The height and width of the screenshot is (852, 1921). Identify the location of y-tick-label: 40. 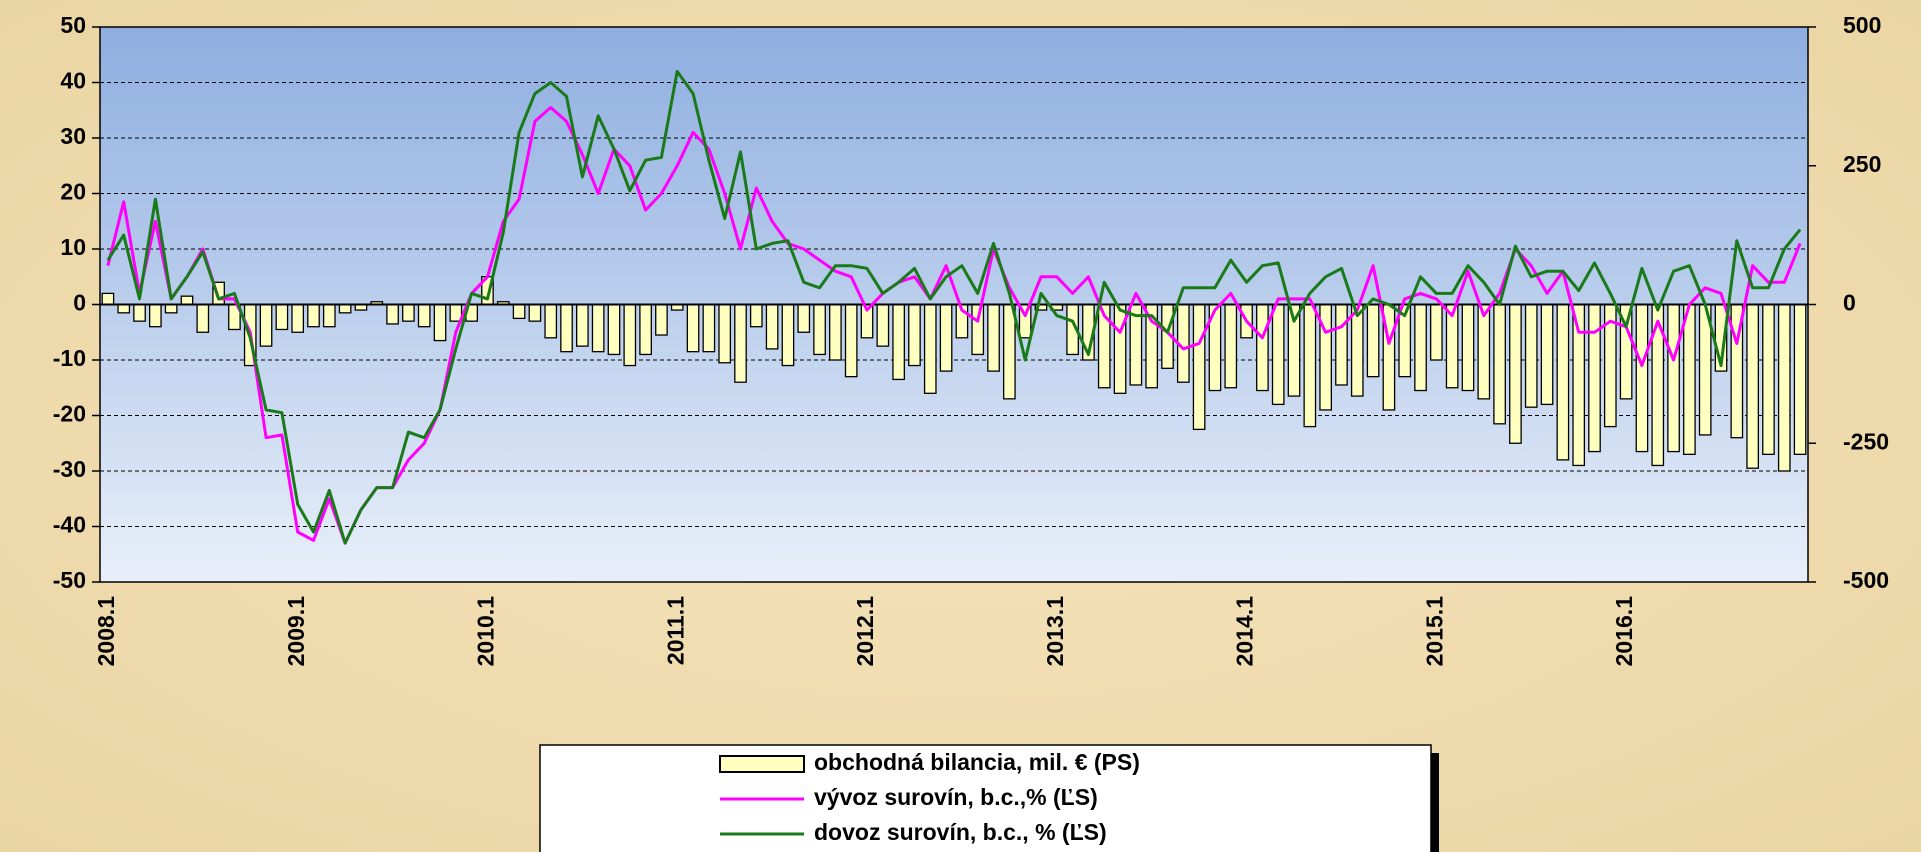
(73, 81).